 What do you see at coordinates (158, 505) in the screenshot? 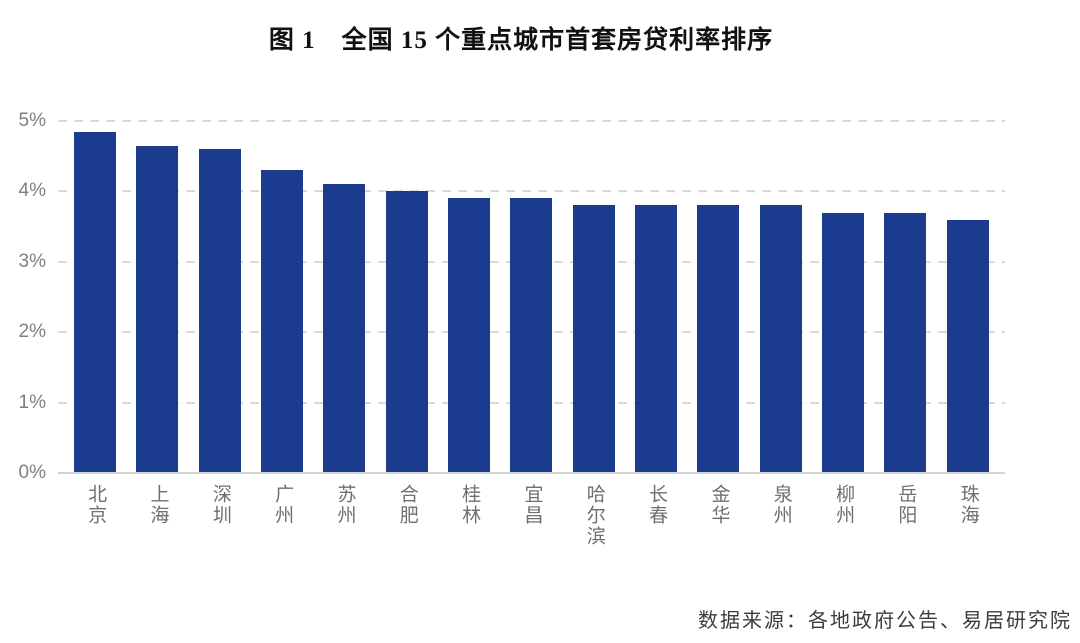
I see `x-tick-label: 上海` at bounding box center [158, 505].